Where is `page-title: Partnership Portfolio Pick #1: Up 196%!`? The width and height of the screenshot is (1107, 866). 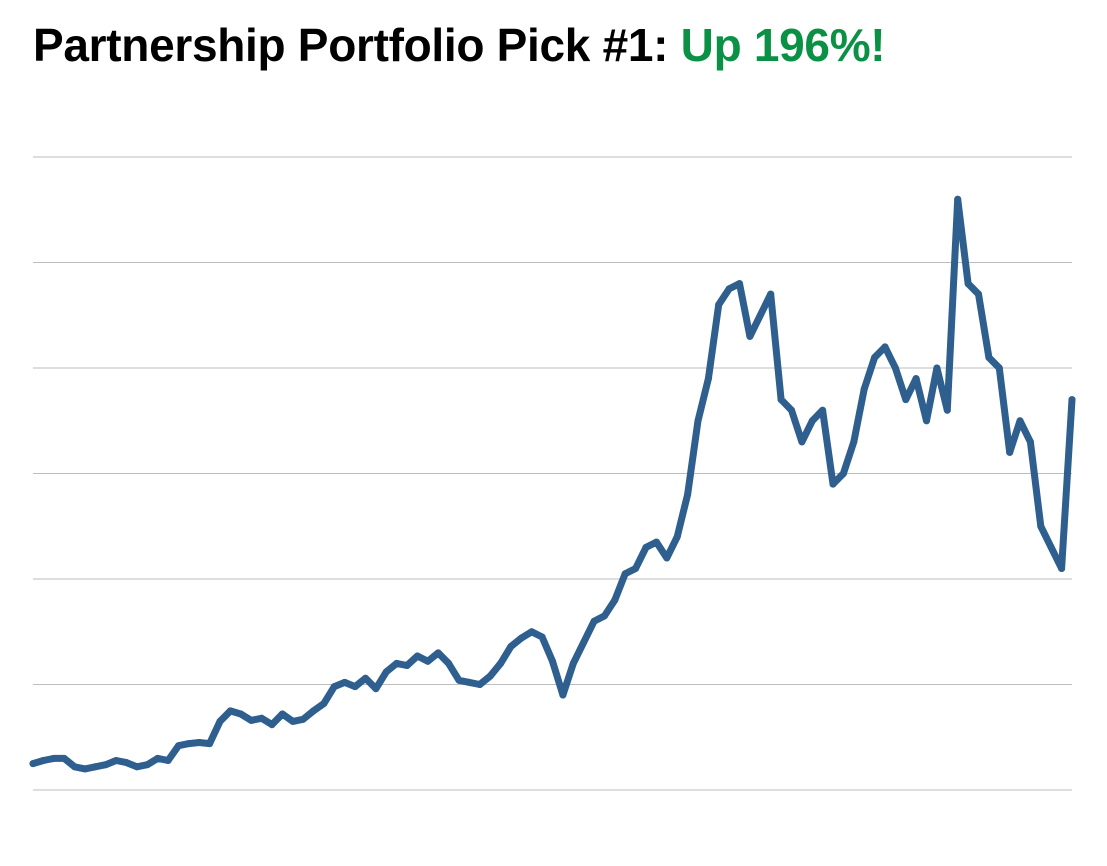 page-title: Partnership Portfolio Pick #1: Up 196%! is located at coordinates (459, 45).